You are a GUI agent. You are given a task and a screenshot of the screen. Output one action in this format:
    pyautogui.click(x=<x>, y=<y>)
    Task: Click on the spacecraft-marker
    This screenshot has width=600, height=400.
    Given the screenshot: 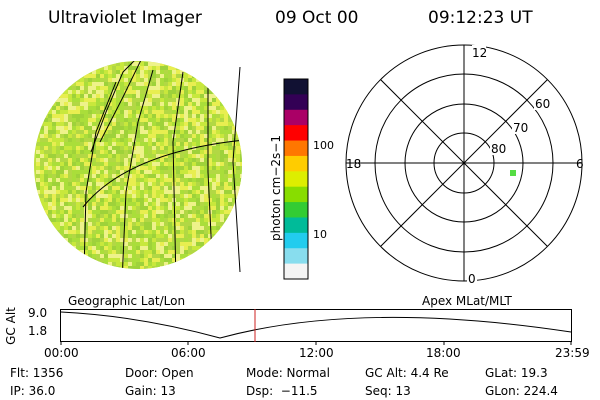 What is the action you would take?
    pyautogui.click(x=513, y=173)
    